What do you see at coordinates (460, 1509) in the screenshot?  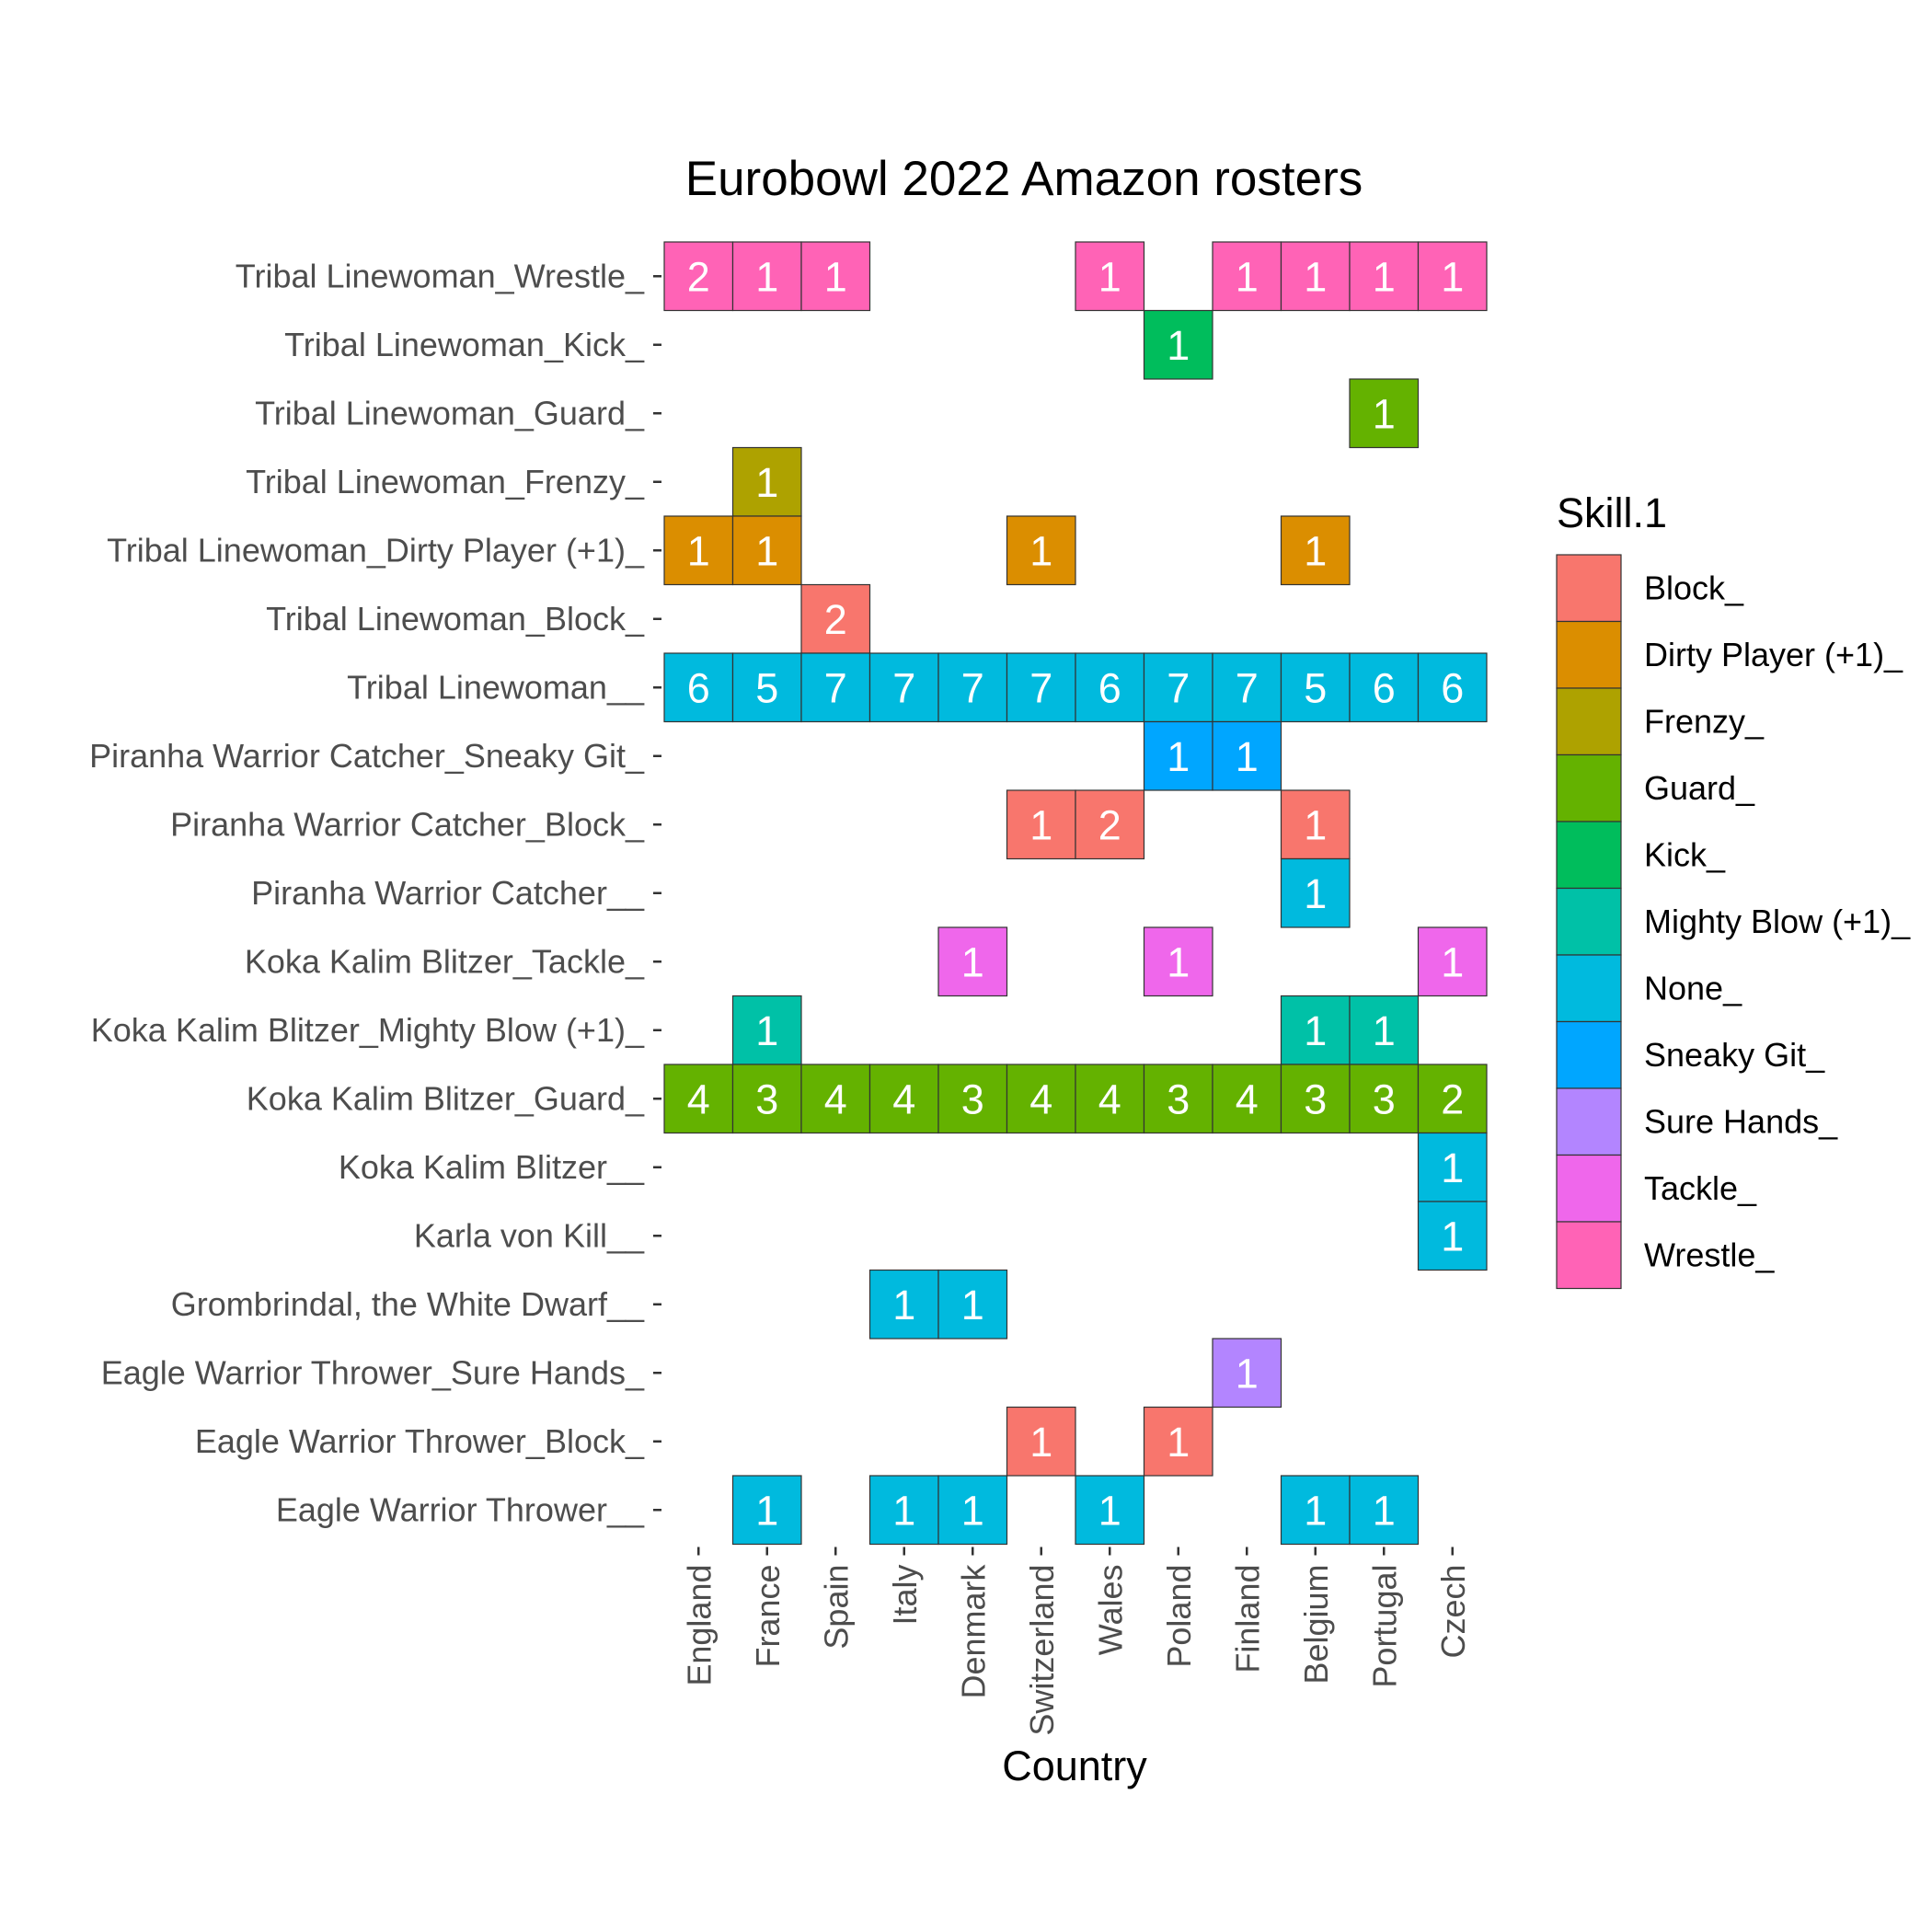 I see `y-tick-label: Eagle Warrior Thrower__` at bounding box center [460, 1509].